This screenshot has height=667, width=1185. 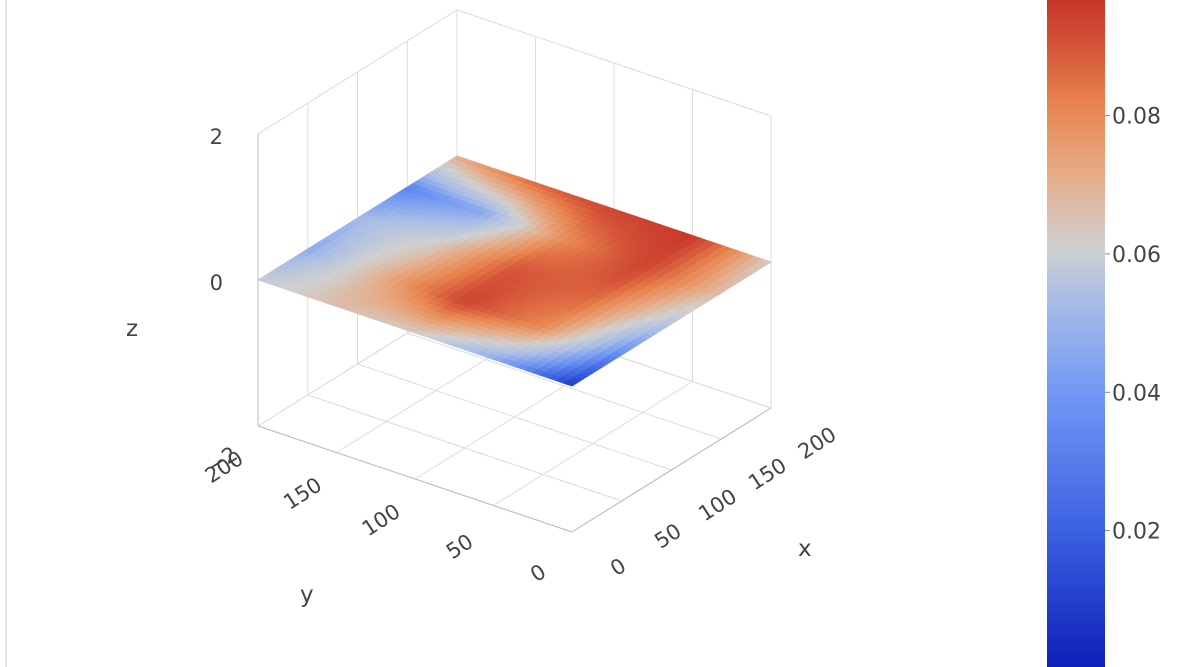 I want to click on colorbar-tick-label-2: 0.06, so click(x=1136, y=255).